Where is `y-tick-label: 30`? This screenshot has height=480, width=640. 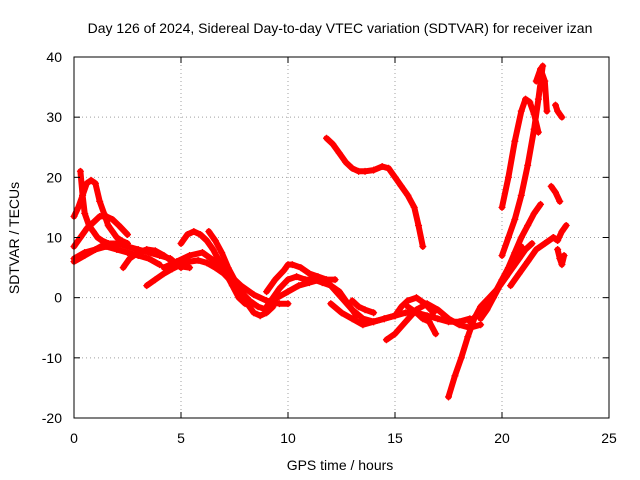
y-tick-label: 30 is located at coordinates (54, 117).